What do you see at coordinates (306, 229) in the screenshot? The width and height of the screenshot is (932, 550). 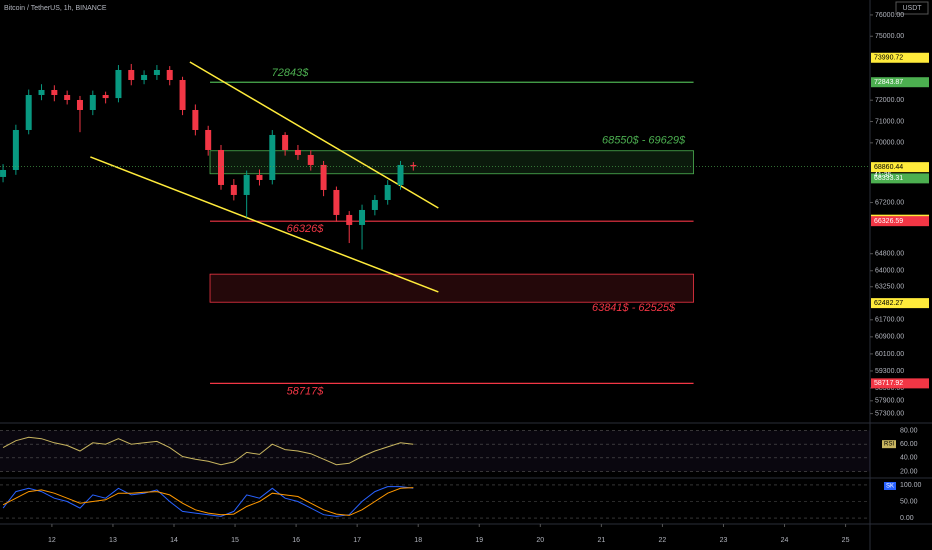 I see `level-label: 66326$` at bounding box center [306, 229].